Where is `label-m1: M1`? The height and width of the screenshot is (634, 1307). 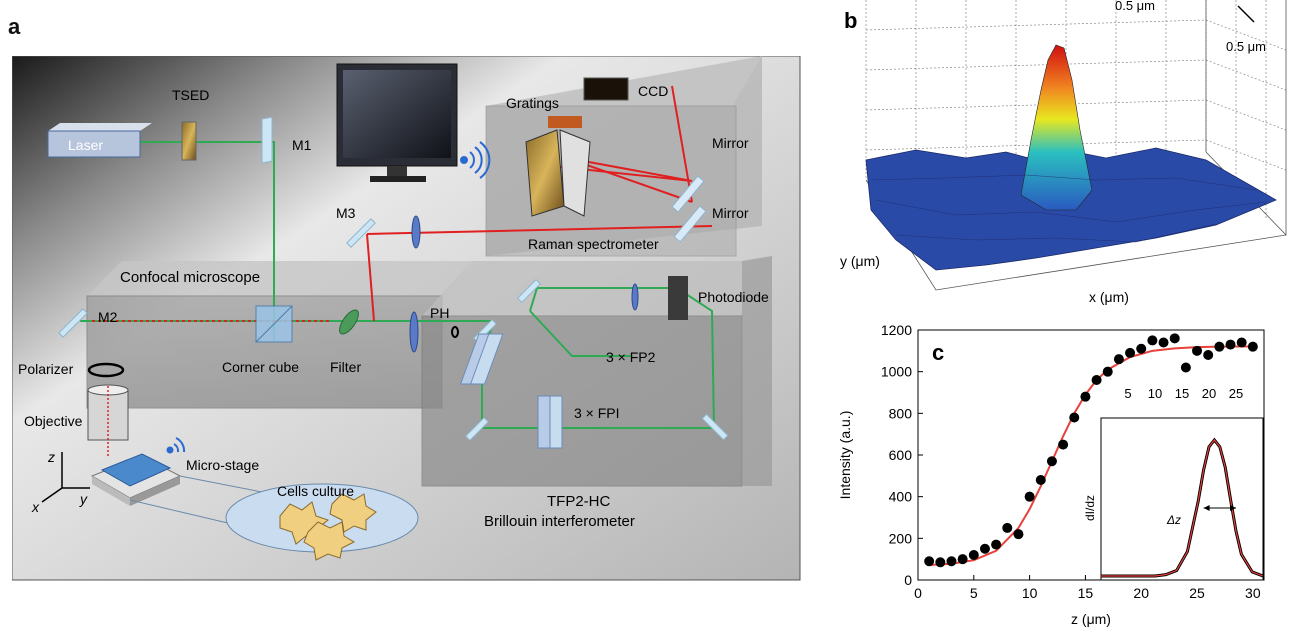 label-m1: M1 is located at coordinates (302, 145).